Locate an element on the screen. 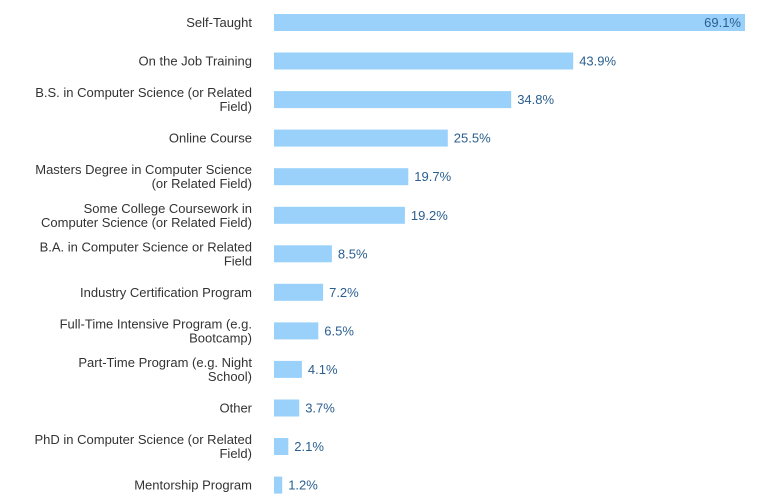  bar-row: Mentorship Program 1.2% is located at coordinates (226, 485).